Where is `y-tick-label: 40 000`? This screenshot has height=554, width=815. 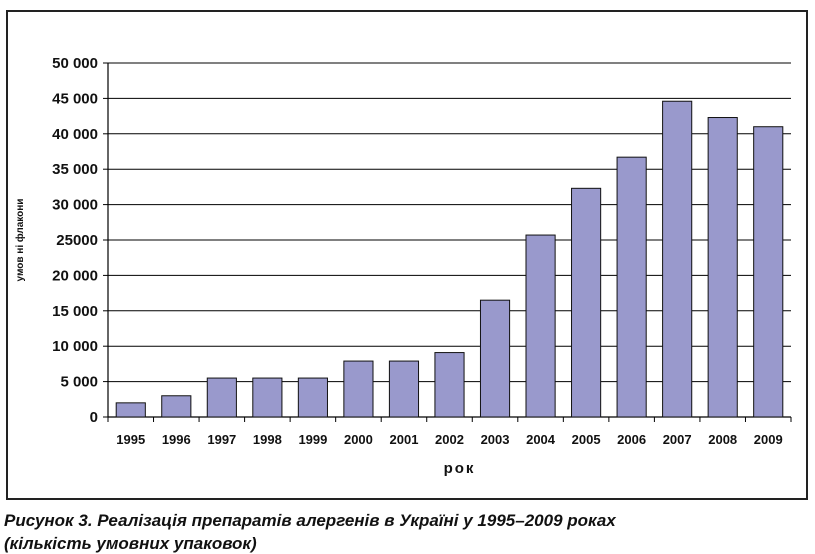
y-tick-label: 40 000 is located at coordinates (75, 134).